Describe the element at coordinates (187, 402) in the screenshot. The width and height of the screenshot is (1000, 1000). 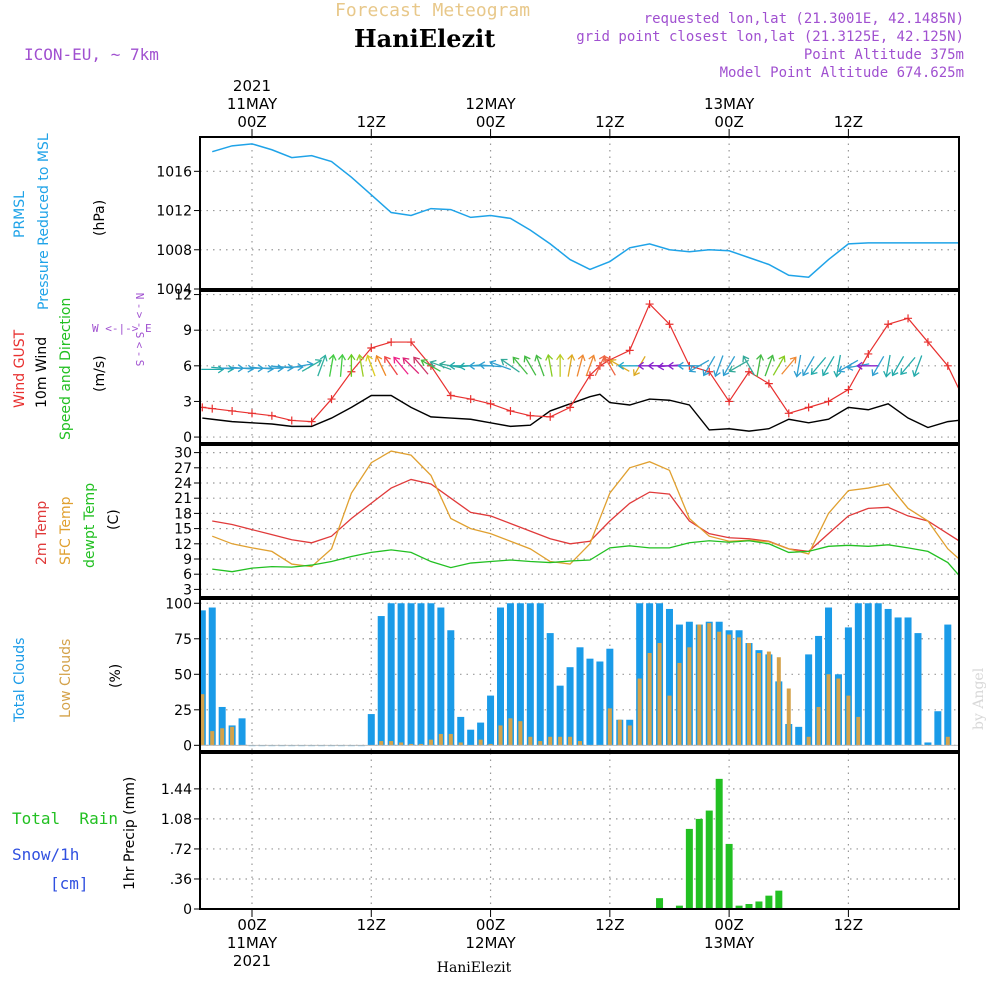
I see `y-tick-label: 3` at that location.